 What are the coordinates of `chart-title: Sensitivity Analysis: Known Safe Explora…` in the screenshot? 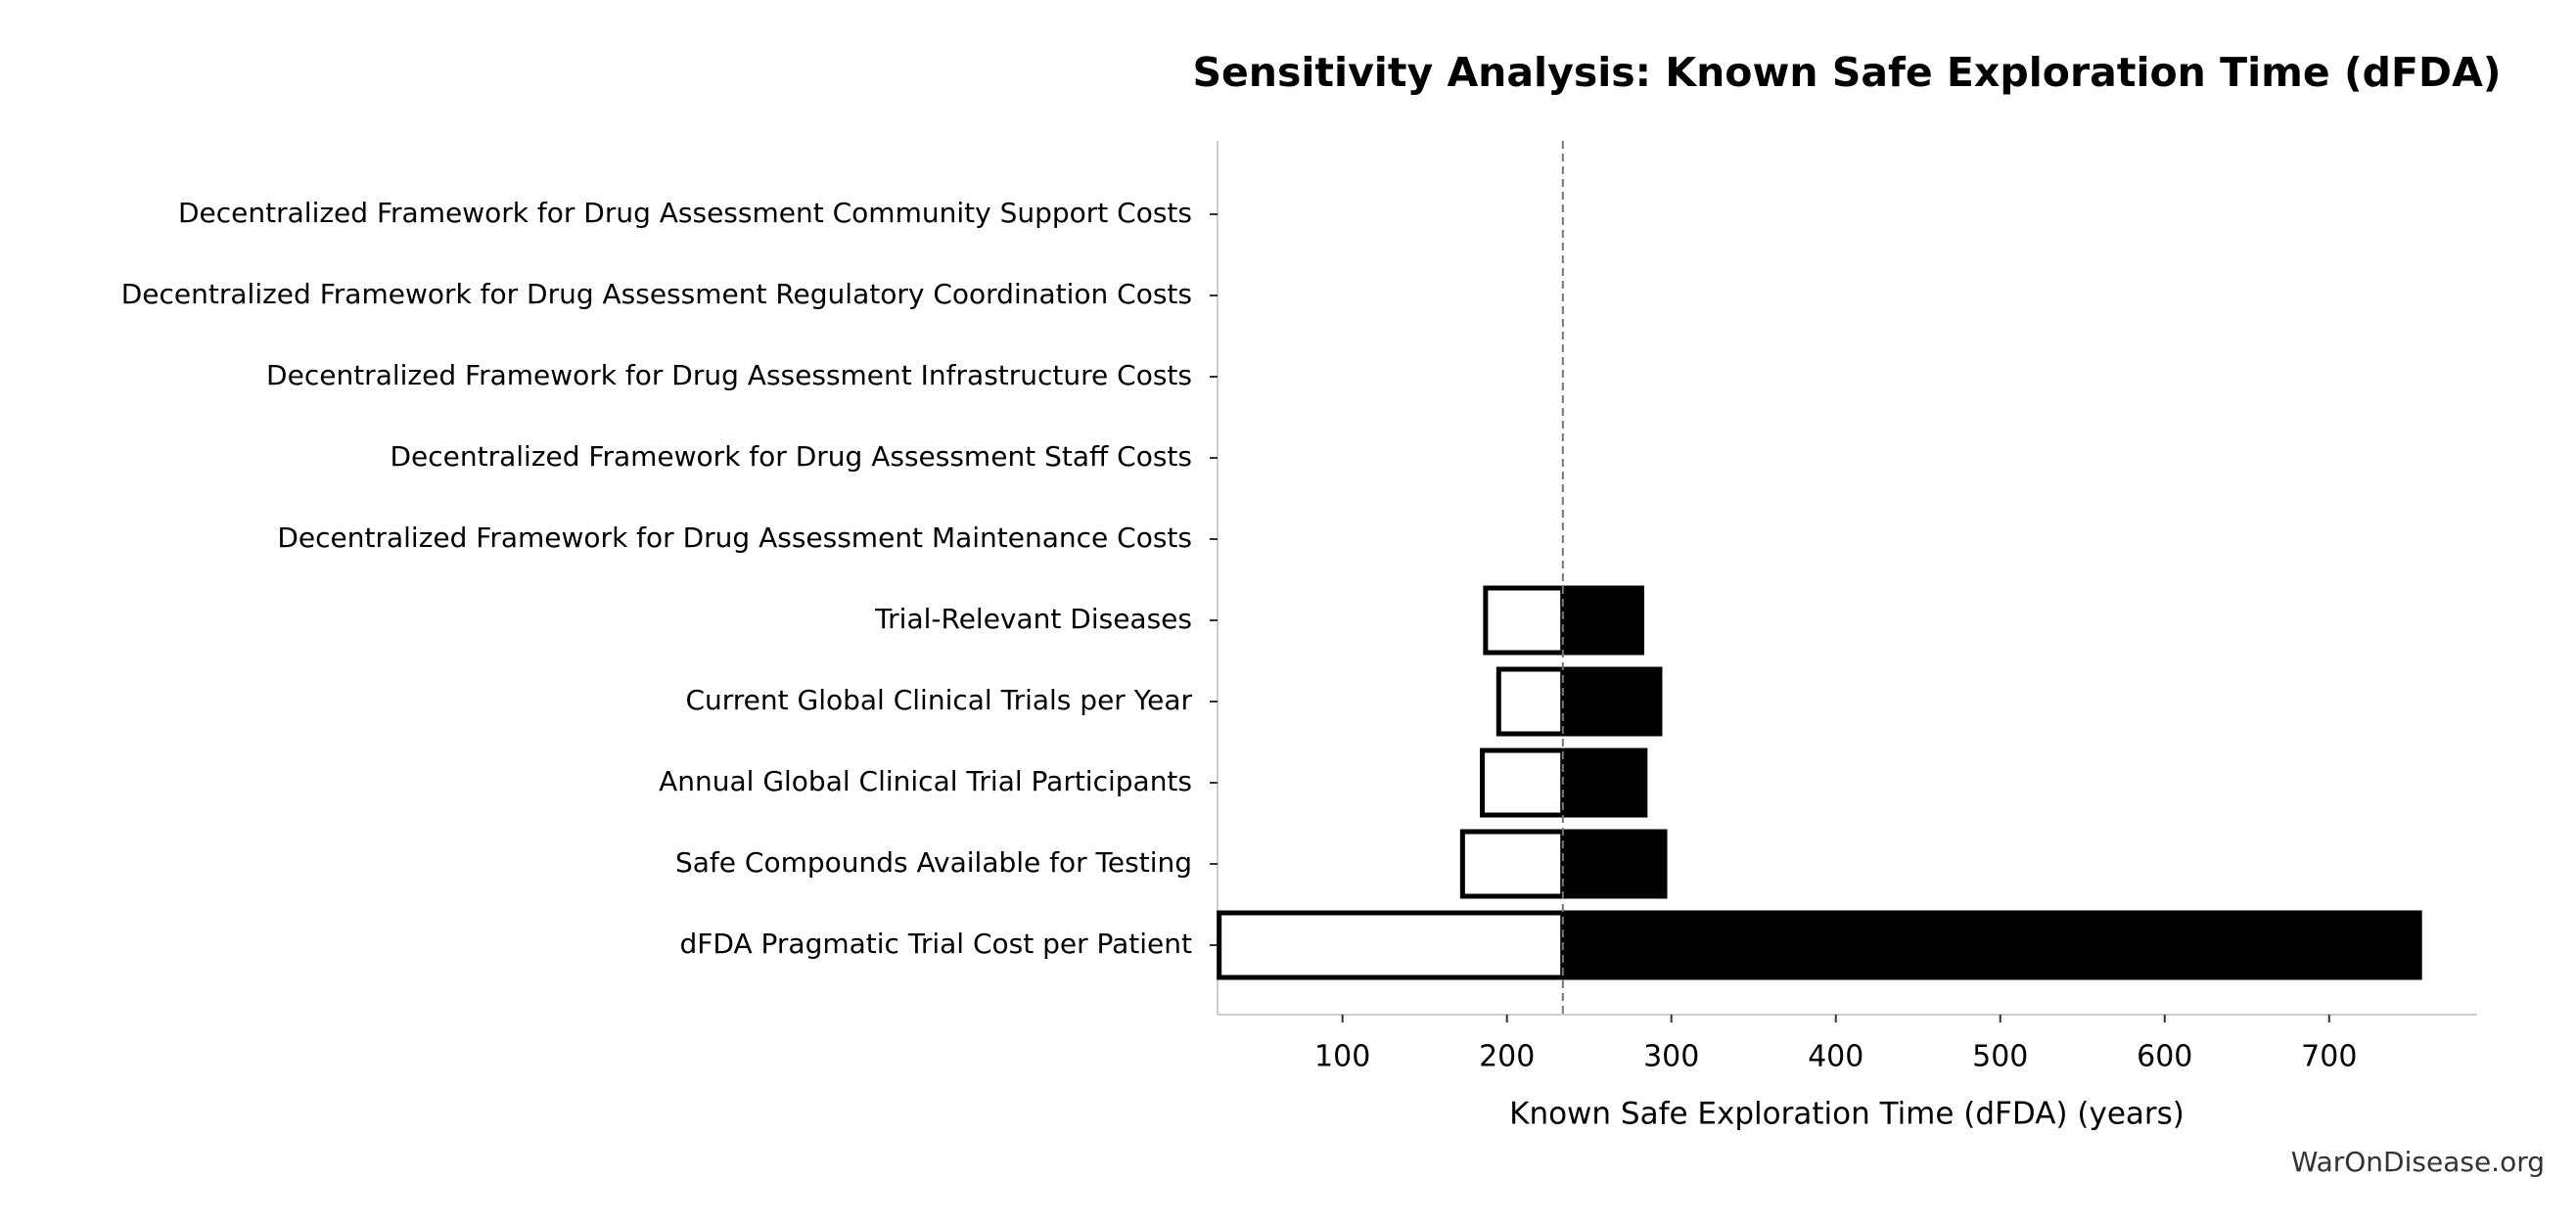 It's located at (1846, 72).